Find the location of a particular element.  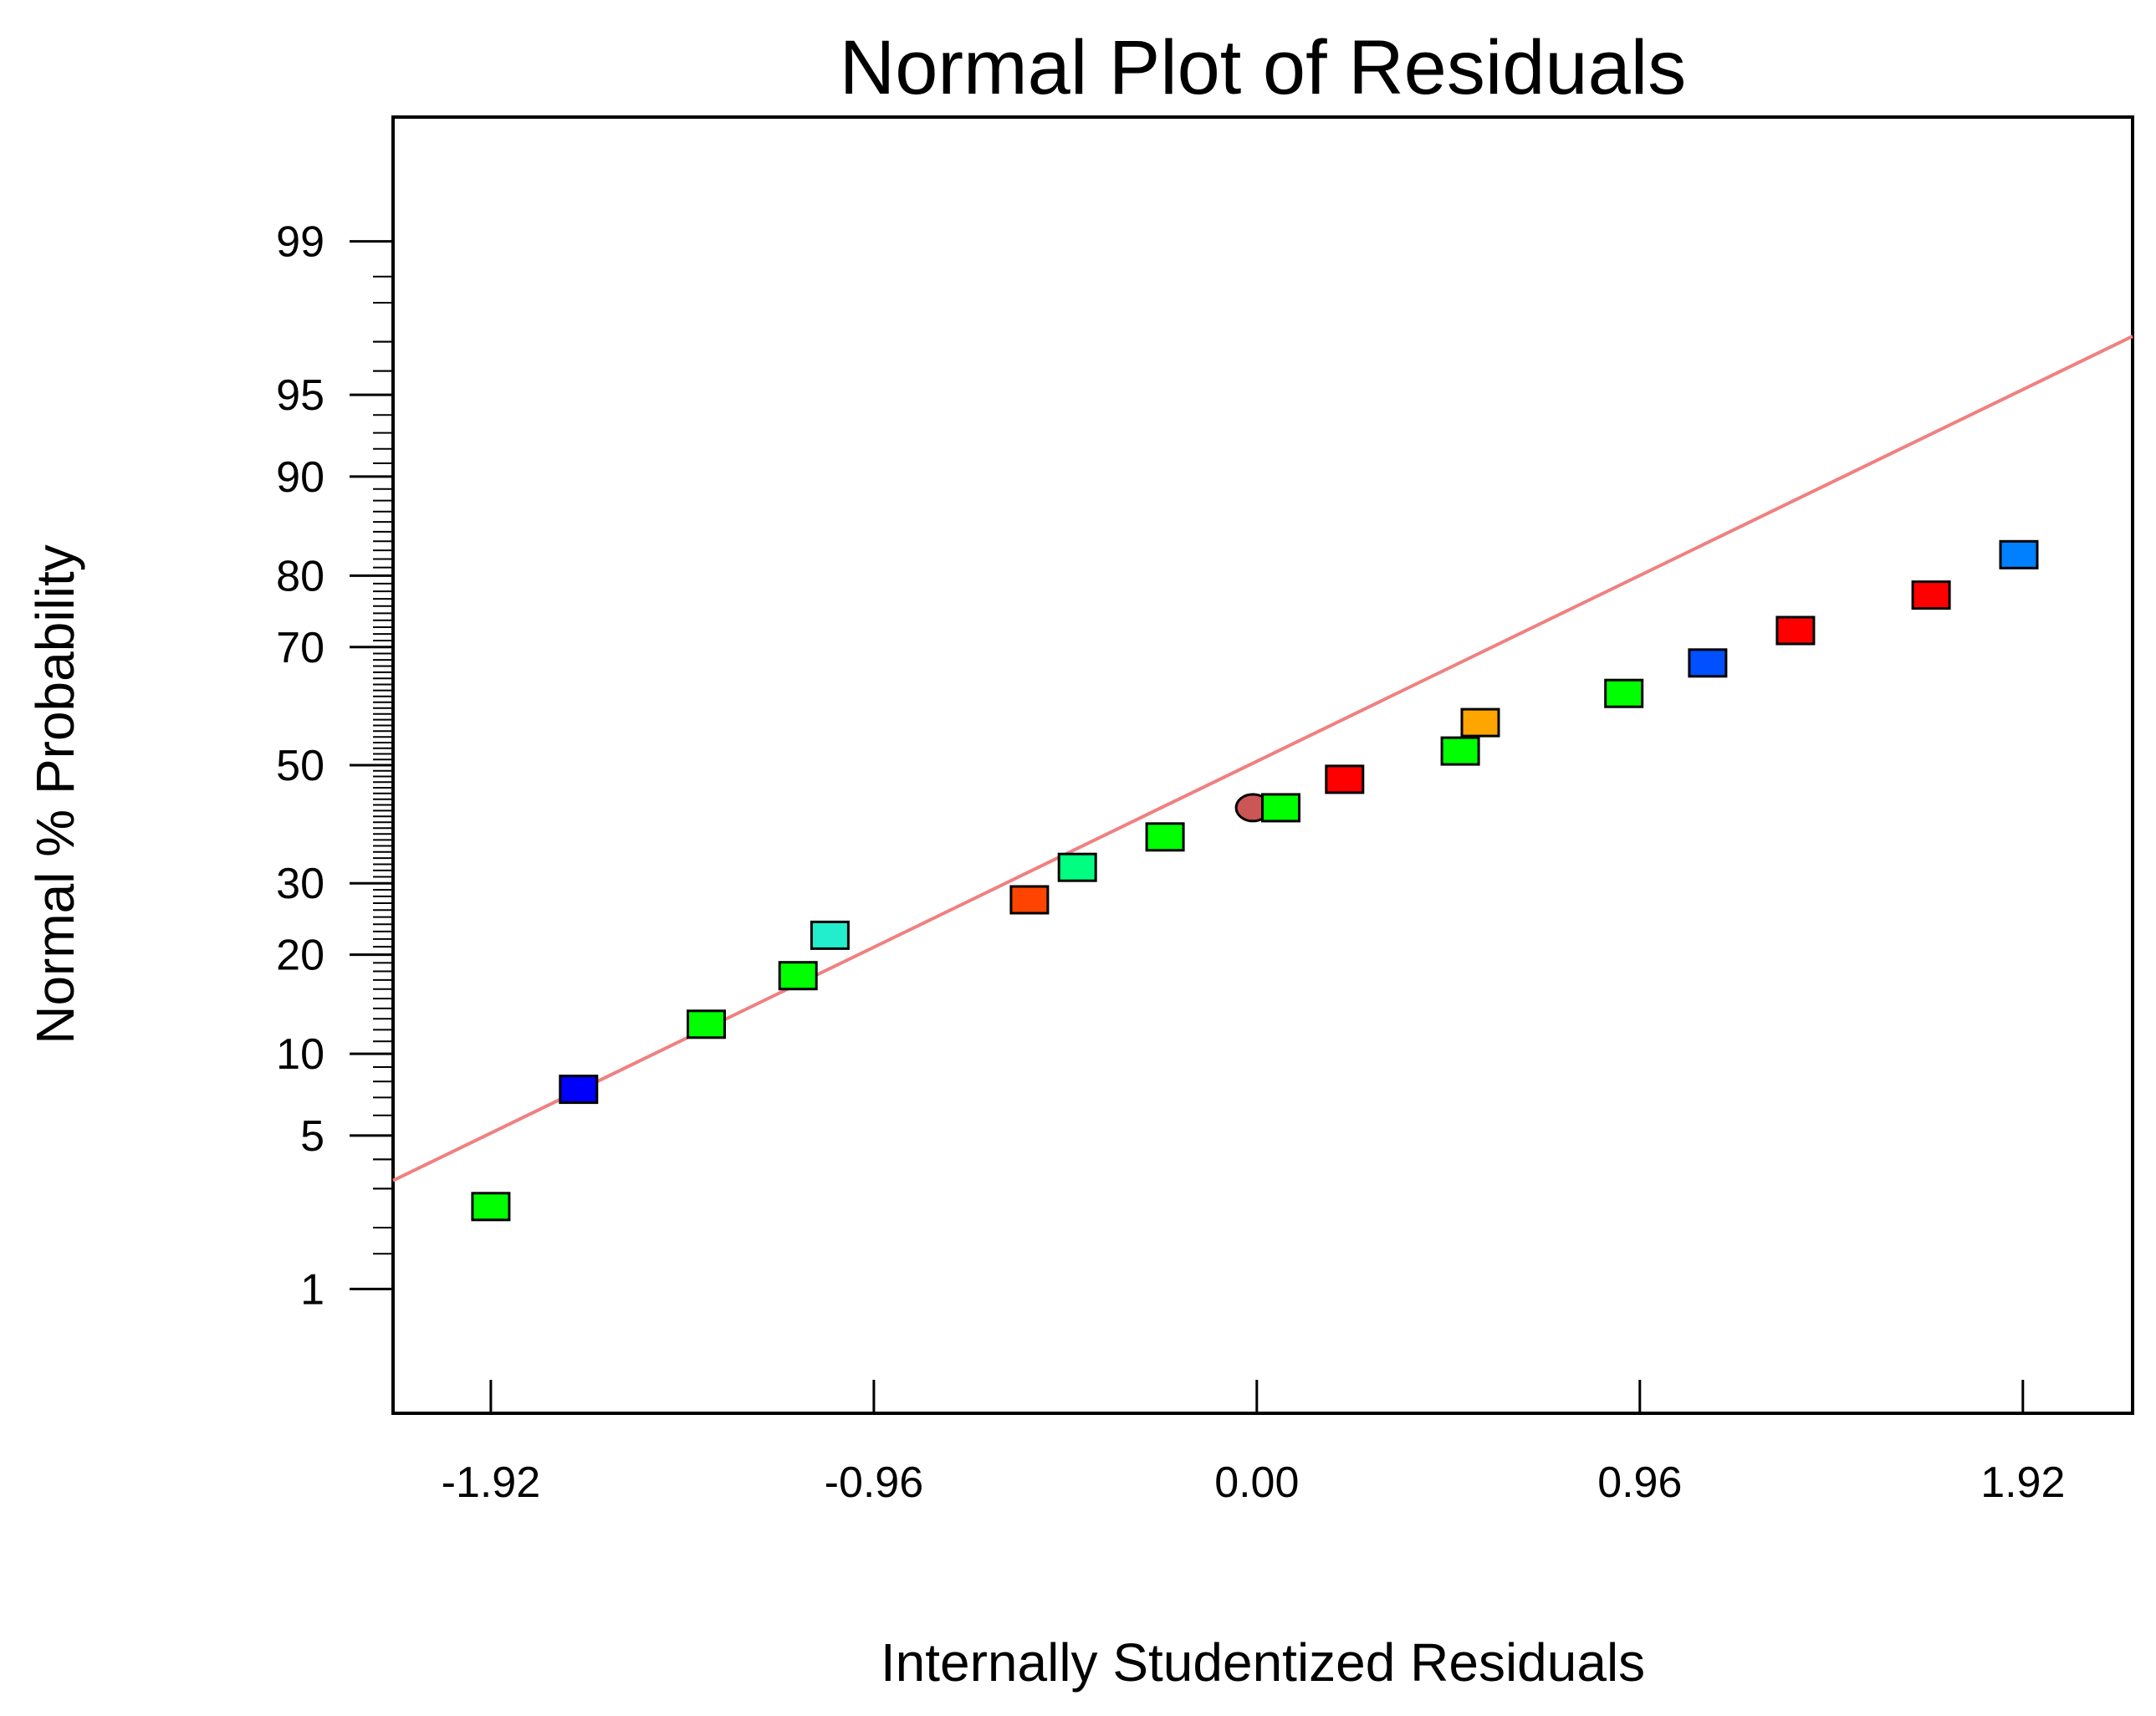

y-axis-label: Normal % Probability is located at coordinates (55, 794).